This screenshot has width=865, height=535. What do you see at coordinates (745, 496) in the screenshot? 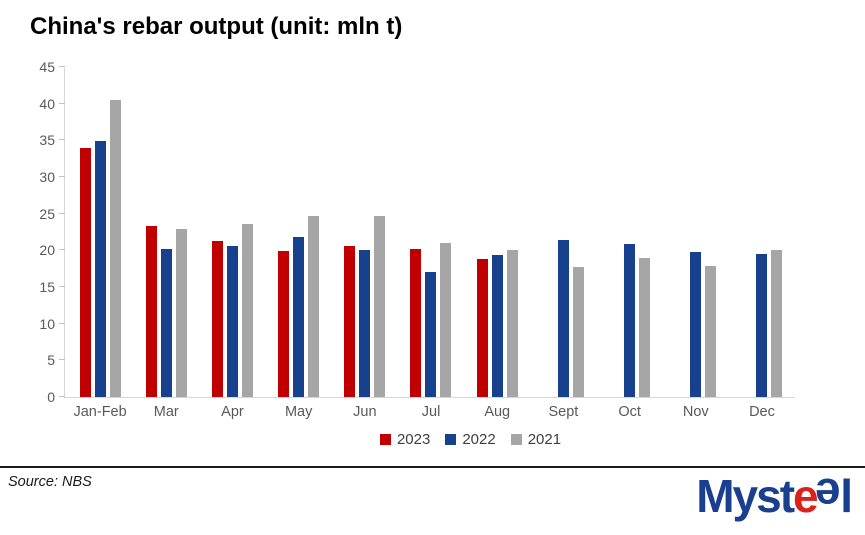
I see `logo-text-myst: Myst` at bounding box center [745, 496].